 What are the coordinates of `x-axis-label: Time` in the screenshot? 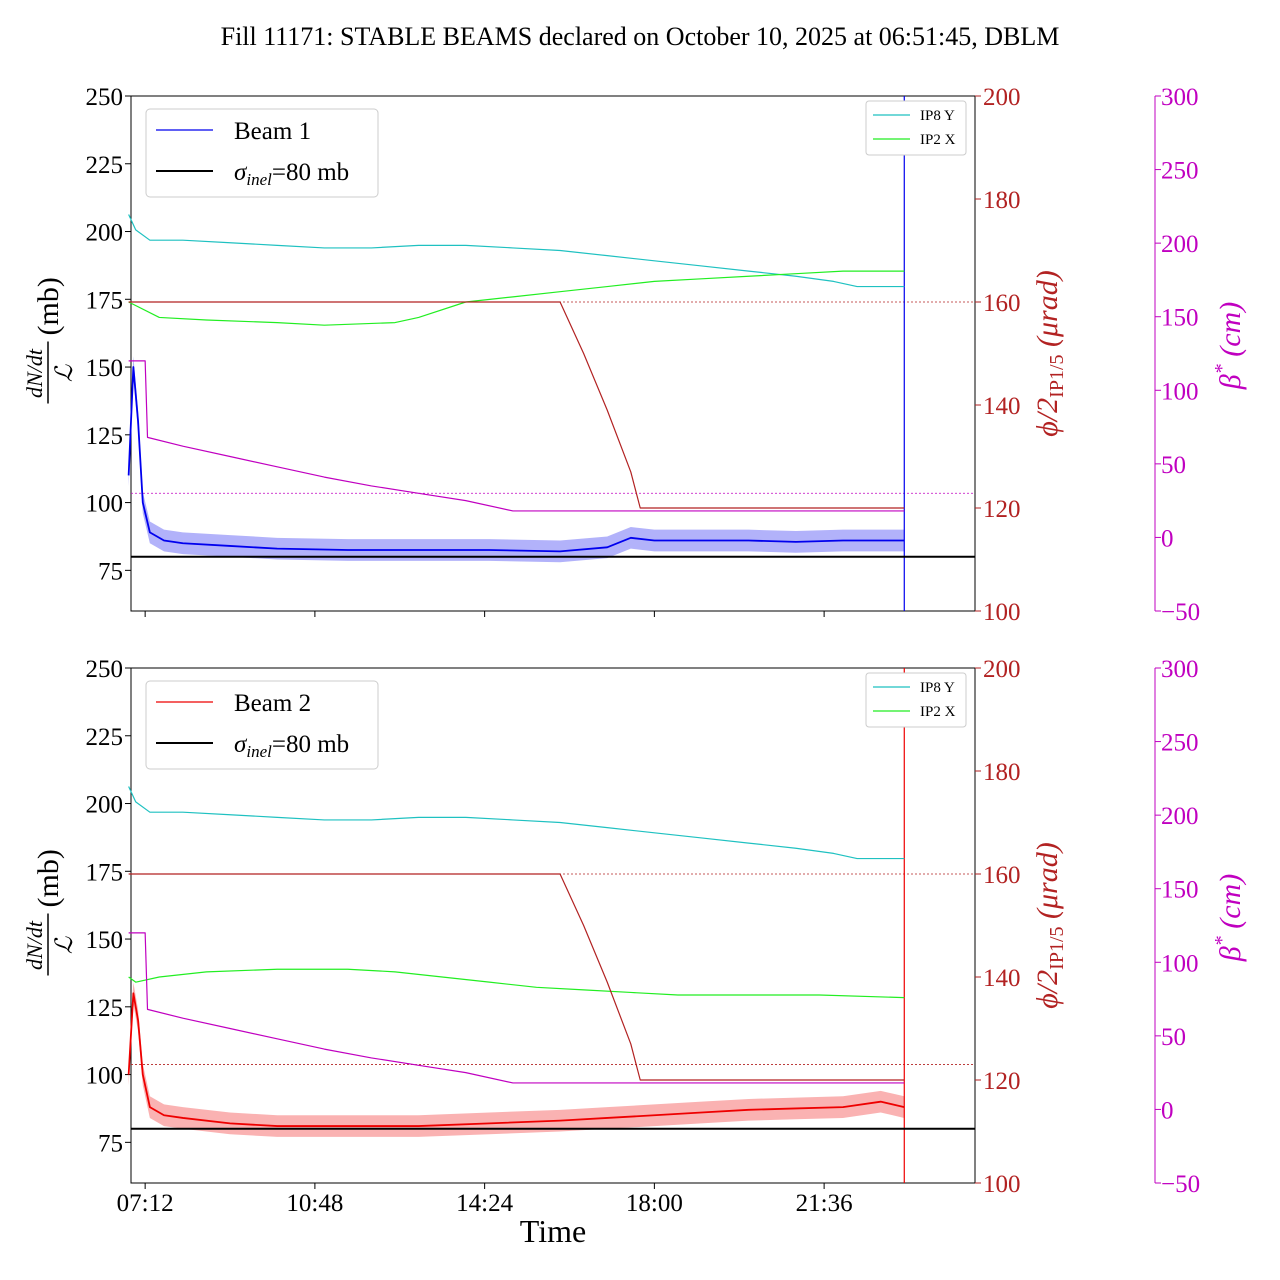 It's located at (553, 1231).